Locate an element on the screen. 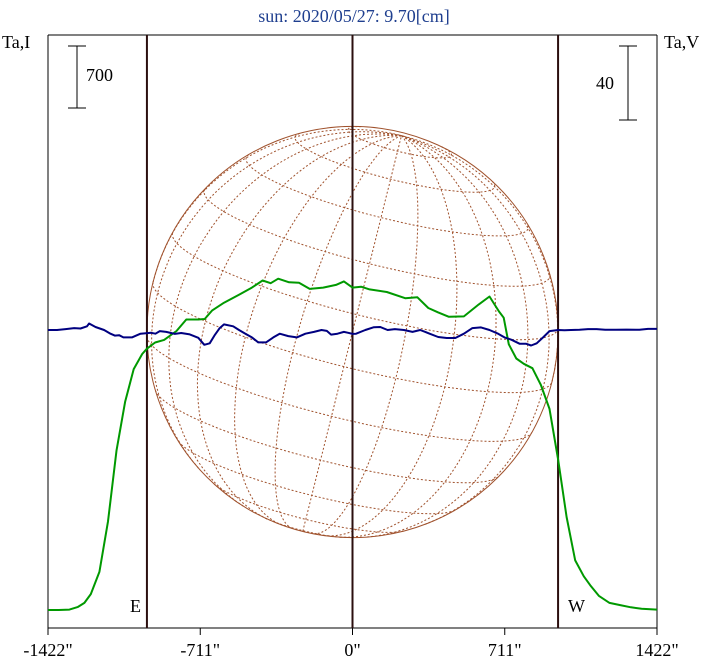 The width and height of the screenshot is (708, 662). x-axis-ticks: -1422" -711" 0" 711" 1422" is located at coordinates (351, 644).